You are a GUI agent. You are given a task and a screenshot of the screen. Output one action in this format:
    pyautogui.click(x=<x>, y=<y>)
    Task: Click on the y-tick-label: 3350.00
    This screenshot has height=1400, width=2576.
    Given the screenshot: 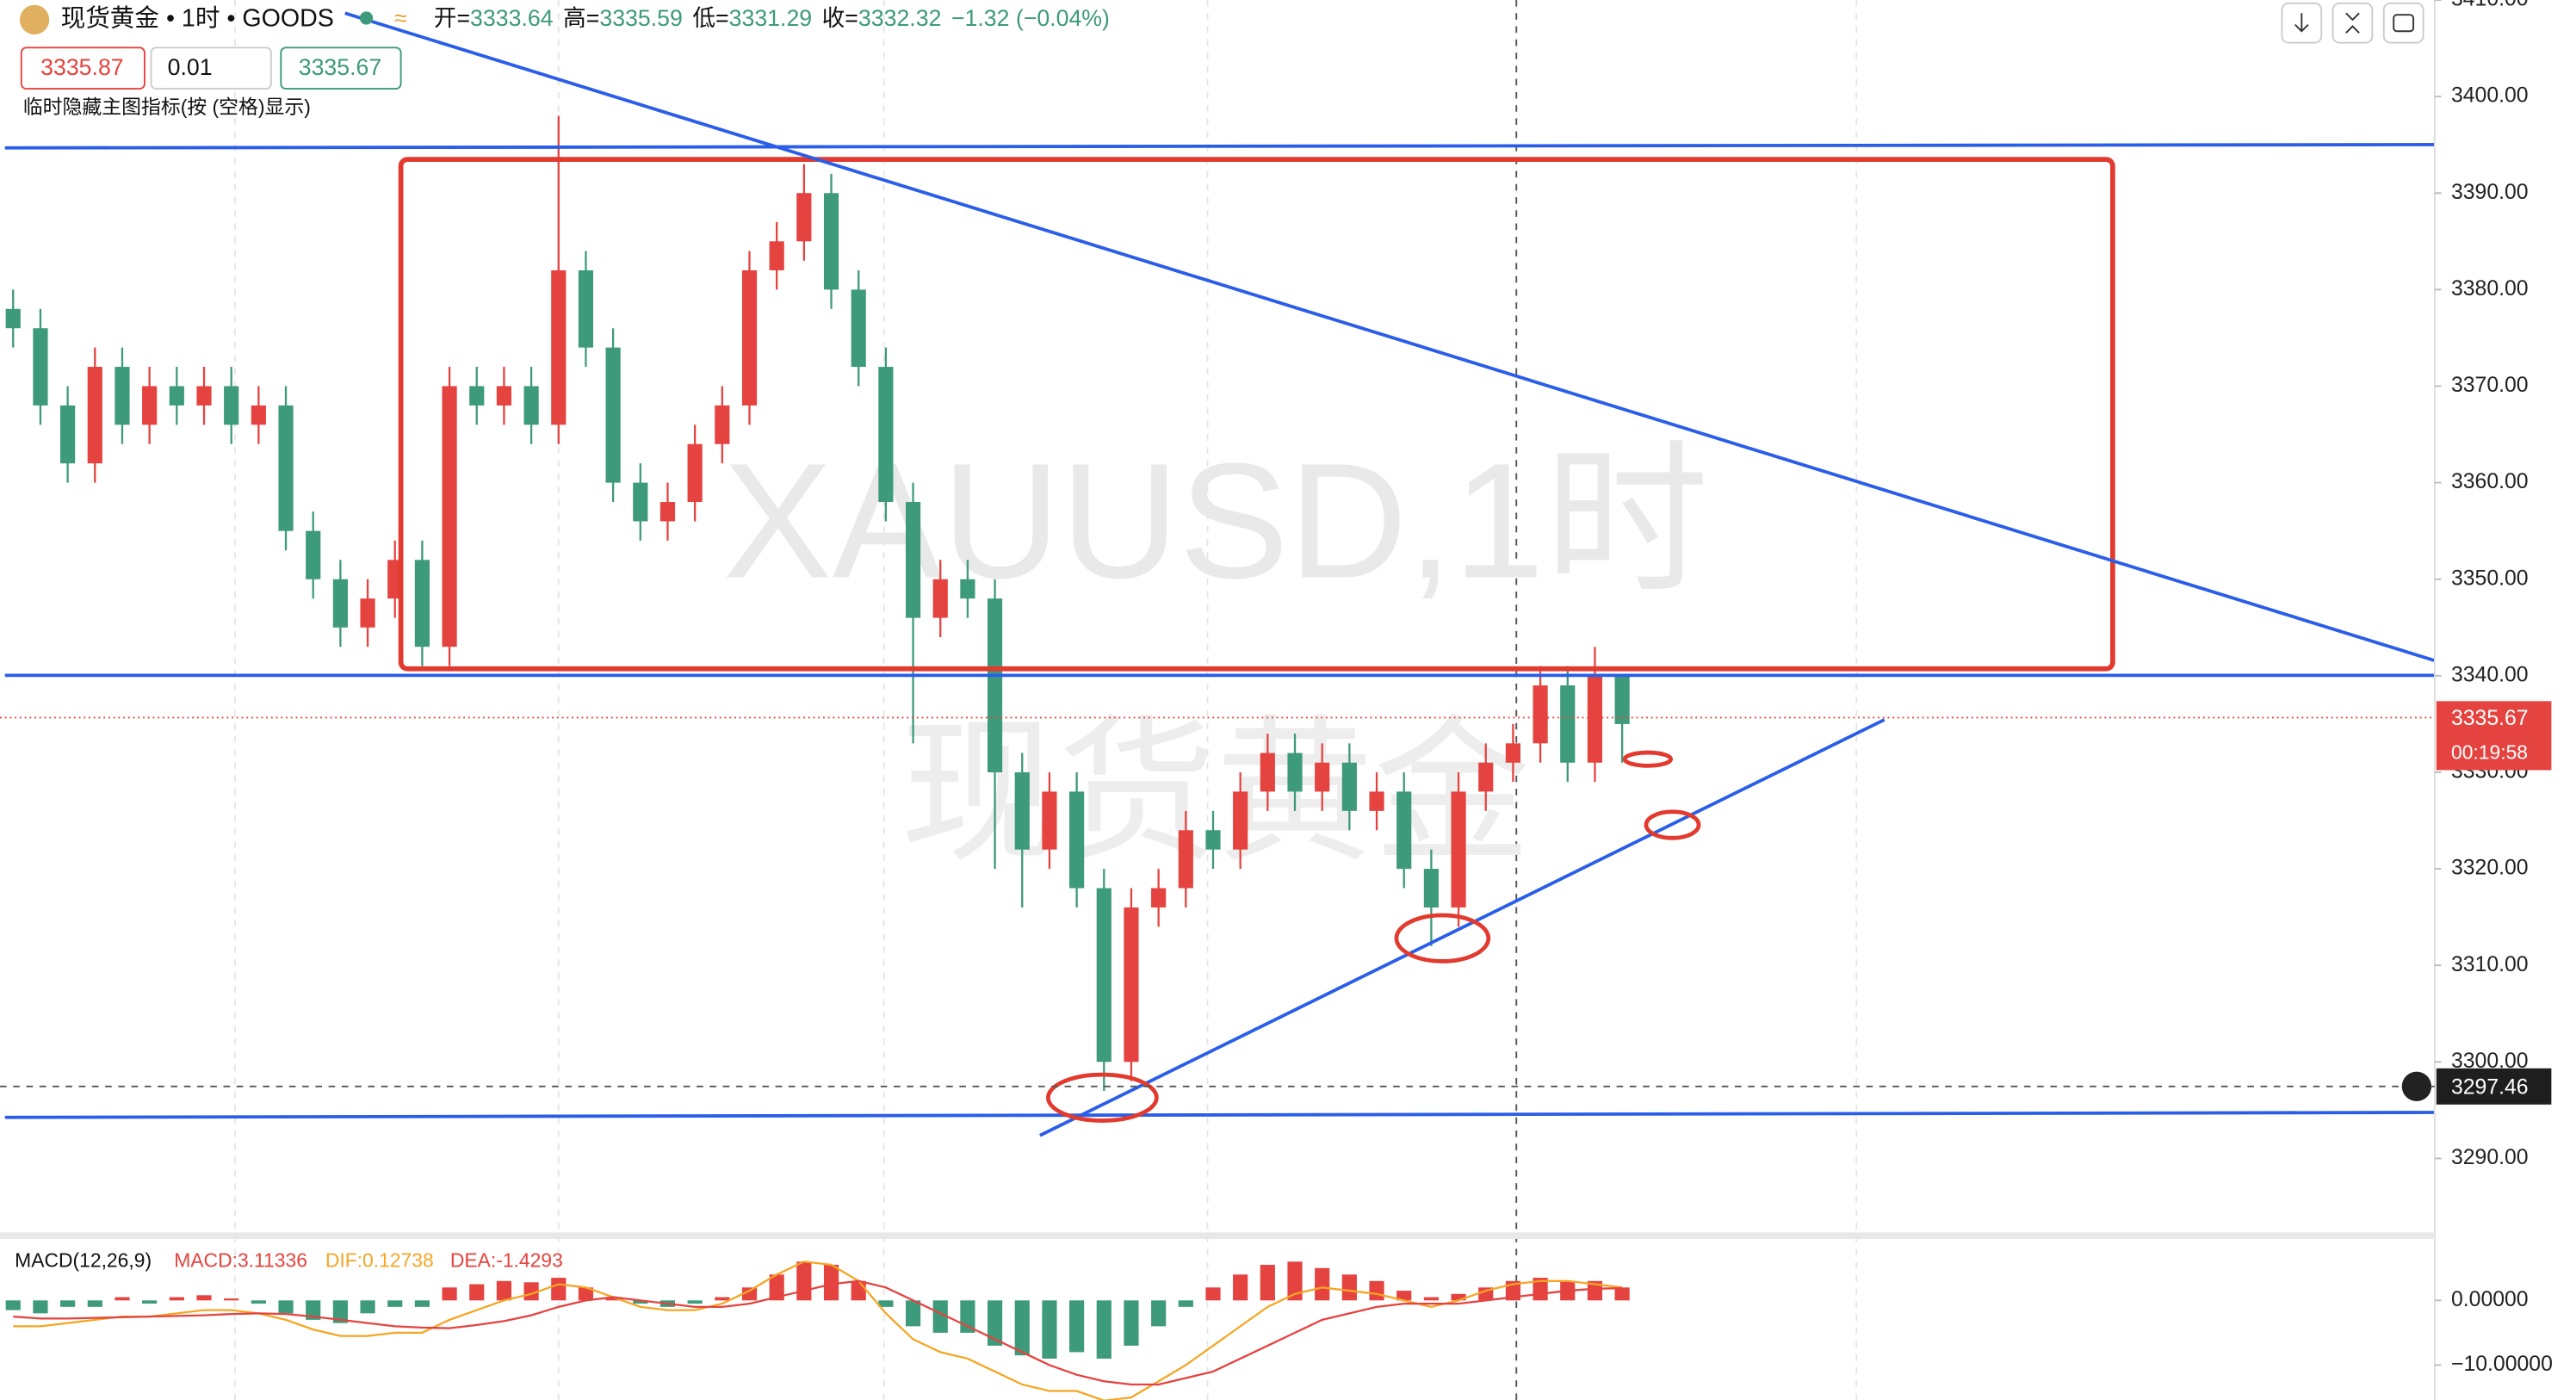 What is the action you would take?
    pyautogui.click(x=2490, y=578)
    